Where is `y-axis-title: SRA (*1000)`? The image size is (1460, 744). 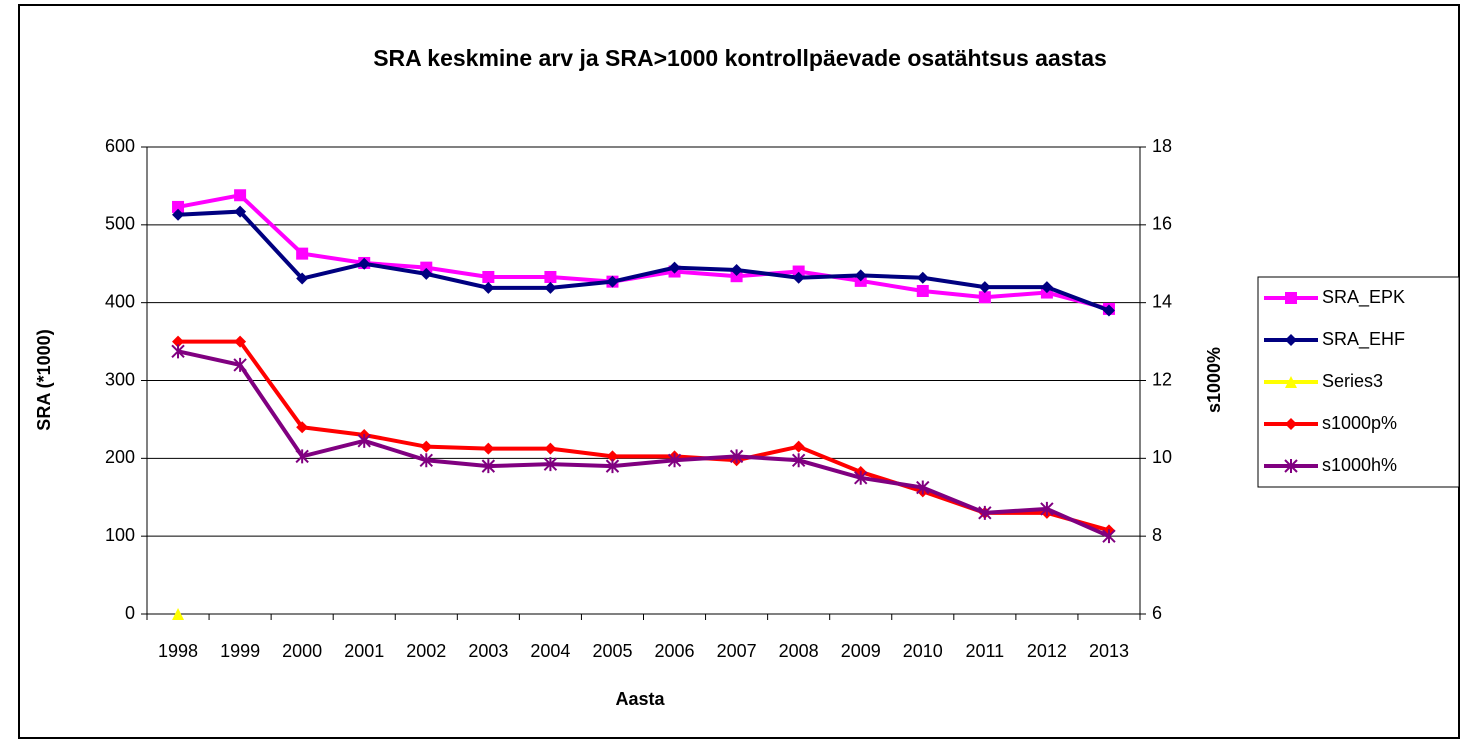
y-axis-title: SRA (*1000) is located at coordinates (44, 379).